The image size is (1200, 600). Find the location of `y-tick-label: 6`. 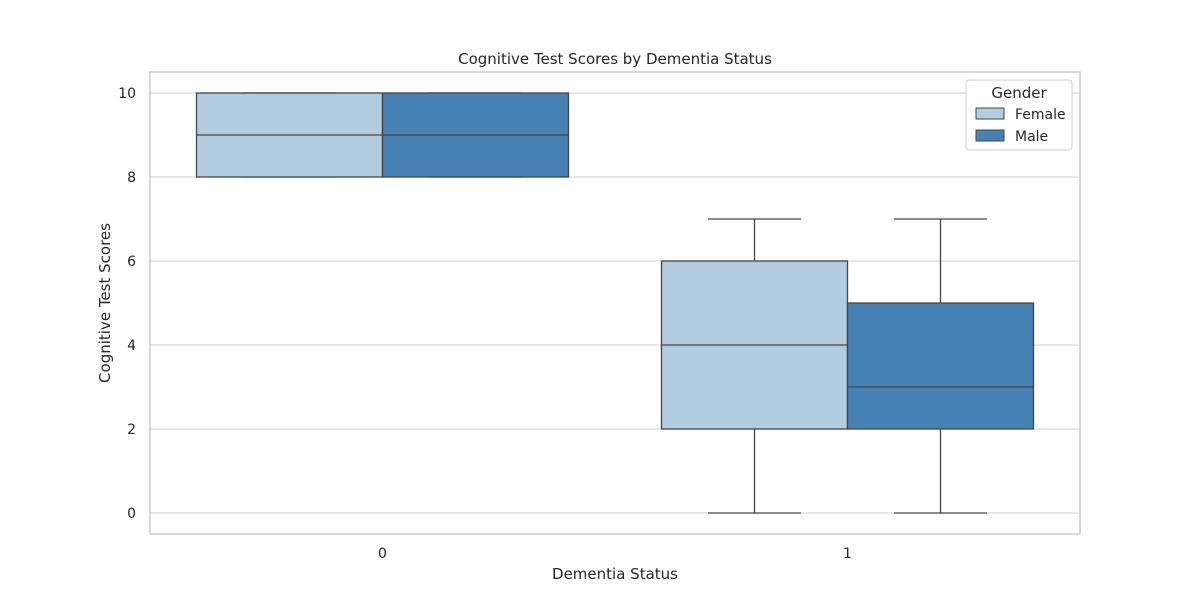

y-tick-label: 6 is located at coordinates (131, 262).